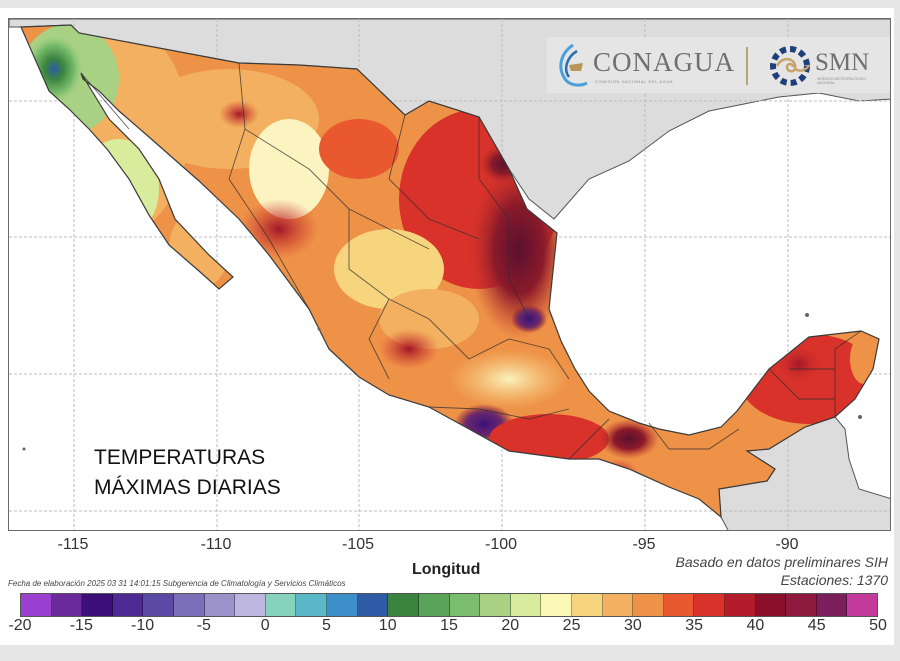  Describe the element at coordinates (203, 625) in the screenshot. I see `colorbar-tick-label: -5` at that location.